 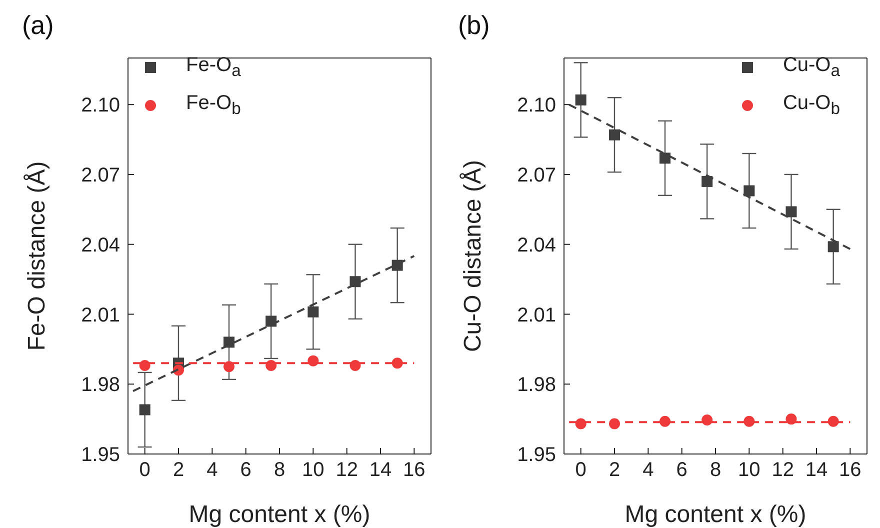 I want to click on y-axis-title: Fe-O distance (Å), so click(x=37, y=256).